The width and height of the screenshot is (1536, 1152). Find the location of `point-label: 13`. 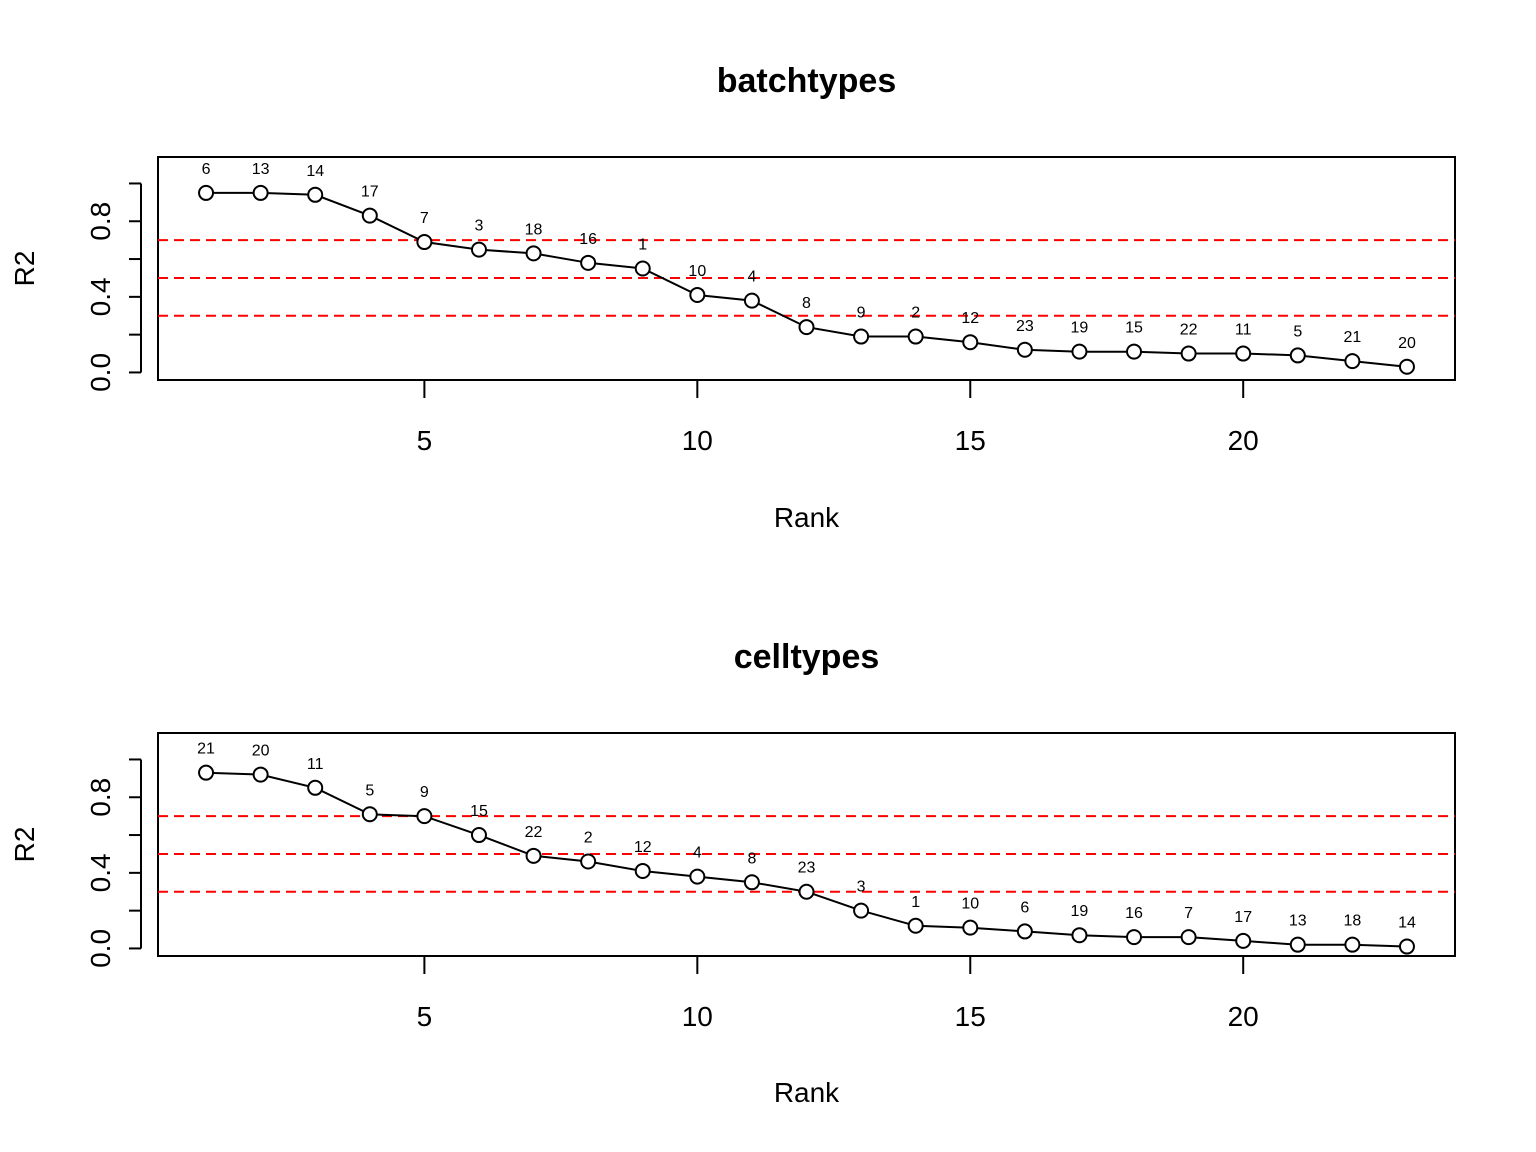

point-label: 13 is located at coordinates (1298, 921).